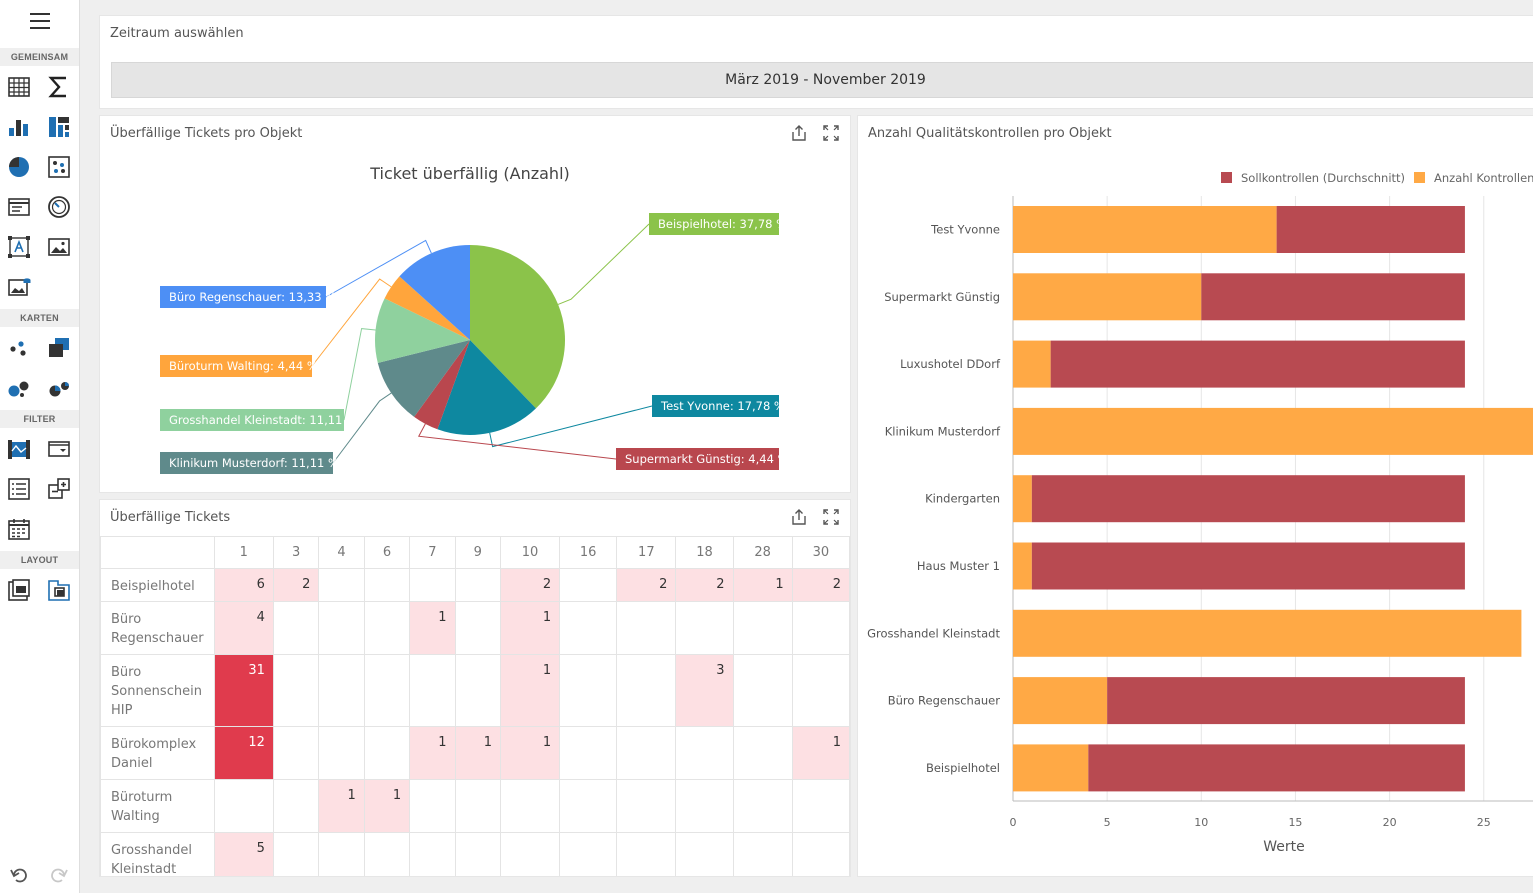 This screenshot has width=1533, height=893. What do you see at coordinates (59, 388) in the screenshot?
I see `pie-map-icon` at bounding box center [59, 388].